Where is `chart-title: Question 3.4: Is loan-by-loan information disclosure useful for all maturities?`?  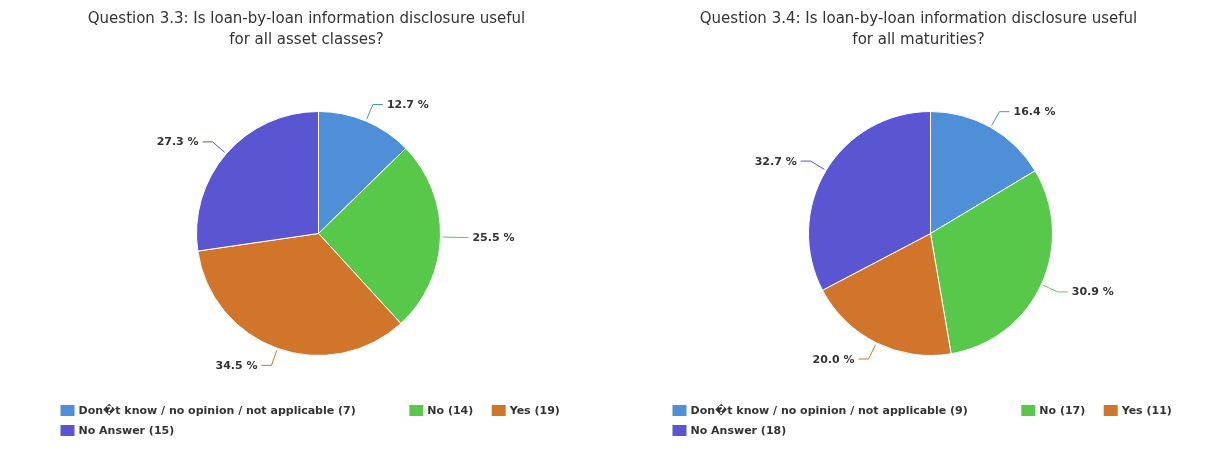 chart-title: Question 3.4: Is loan-by-loan information disclosure useful for all maturities? is located at coordinates (918, 28).